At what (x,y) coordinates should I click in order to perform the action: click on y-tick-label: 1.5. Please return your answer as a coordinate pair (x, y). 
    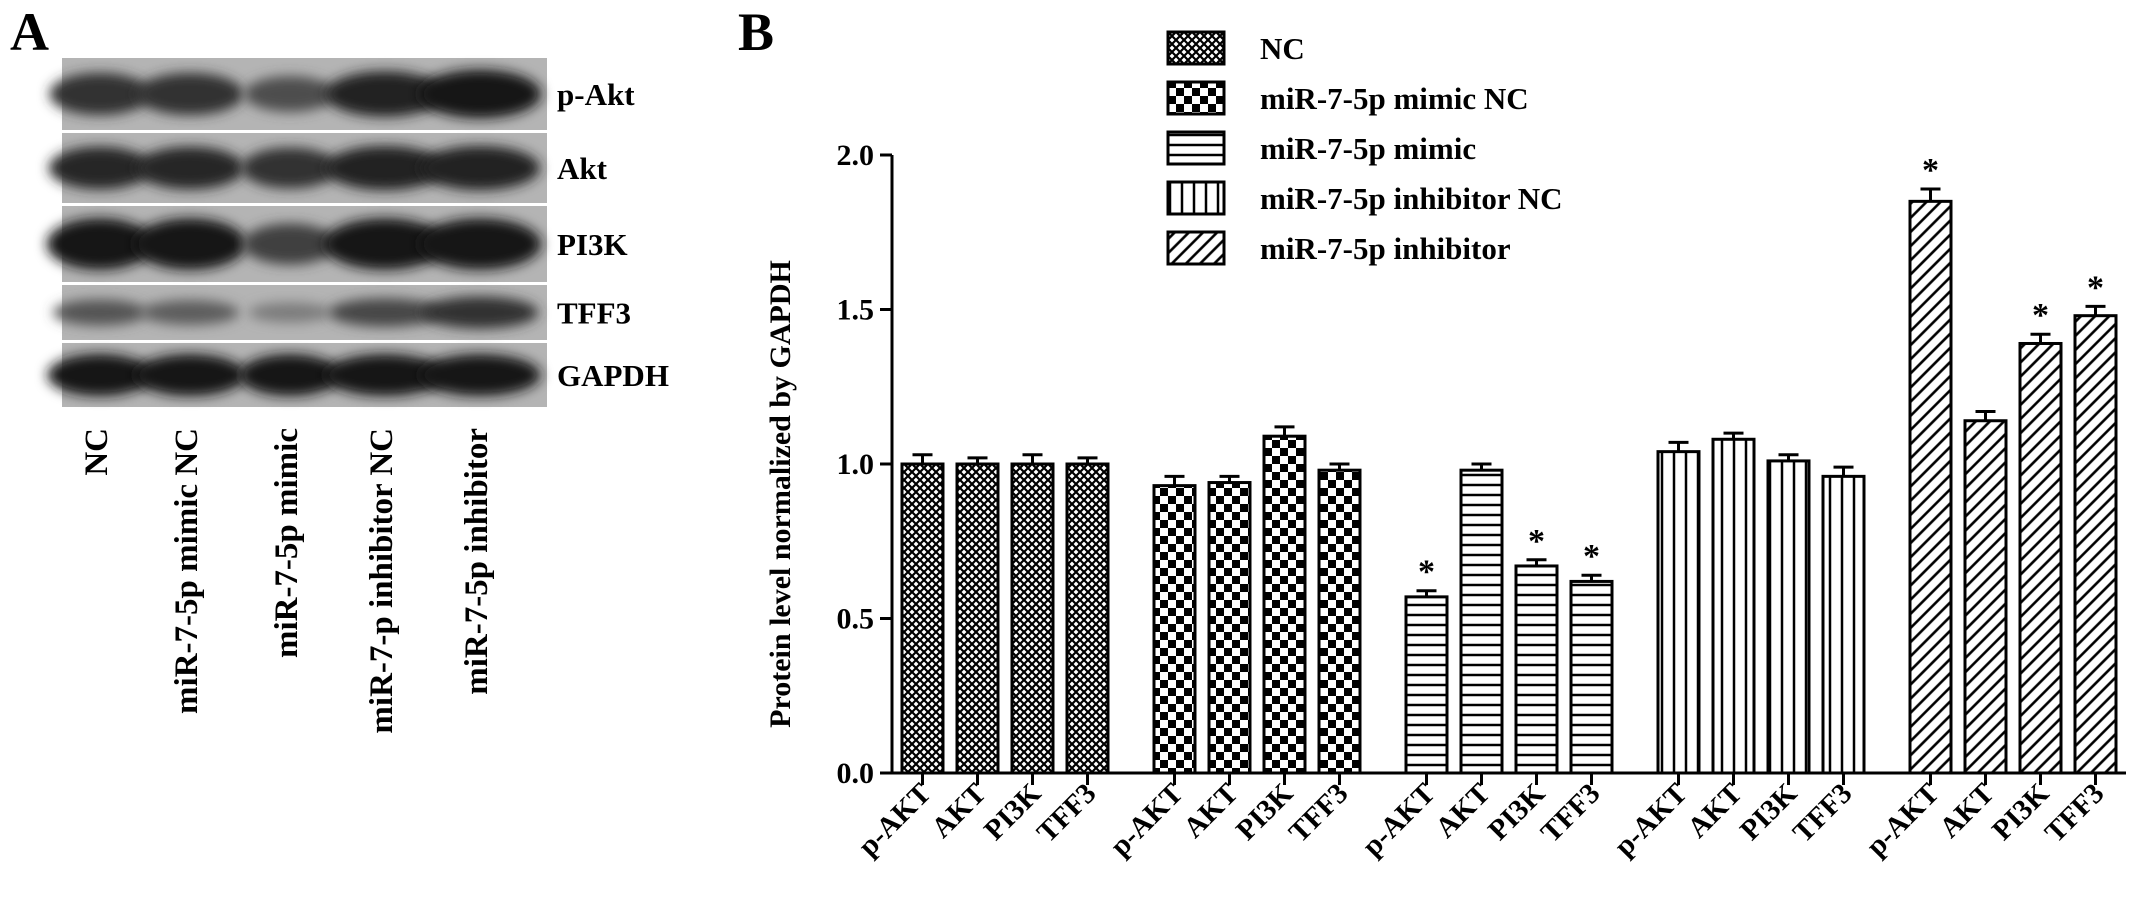
    Looking at the image, I should click on (856, 310).